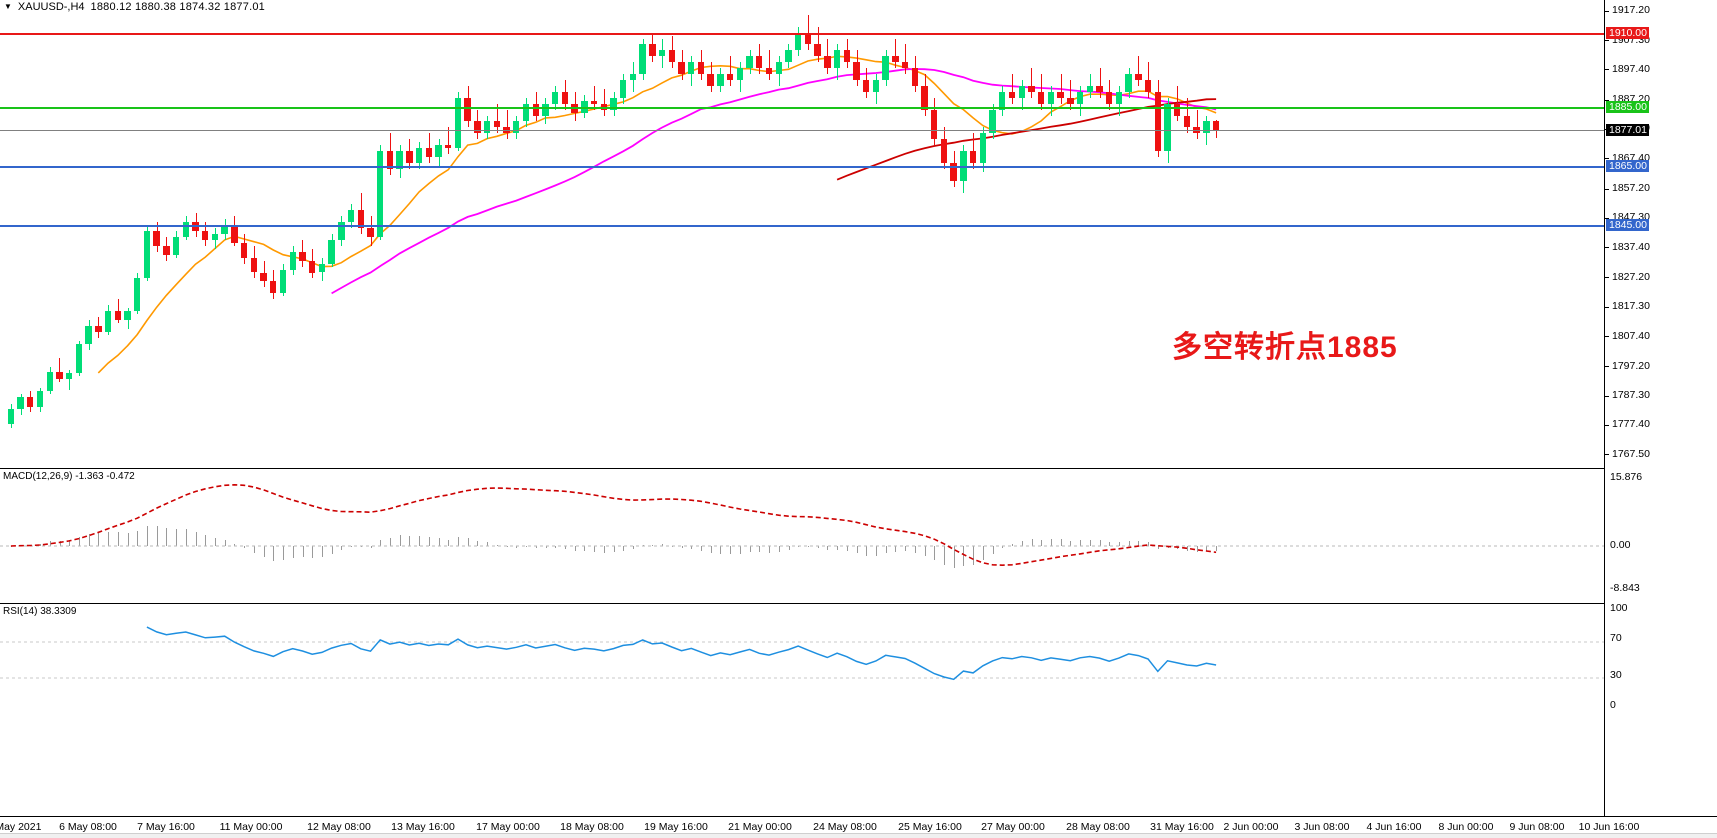 The width and height of the screenshot is (1717, 838). What do you see at coordinates (1627, 225) in the screenshot?
I see `support-1845: 1845.00` at bounding box center [1627, 225].